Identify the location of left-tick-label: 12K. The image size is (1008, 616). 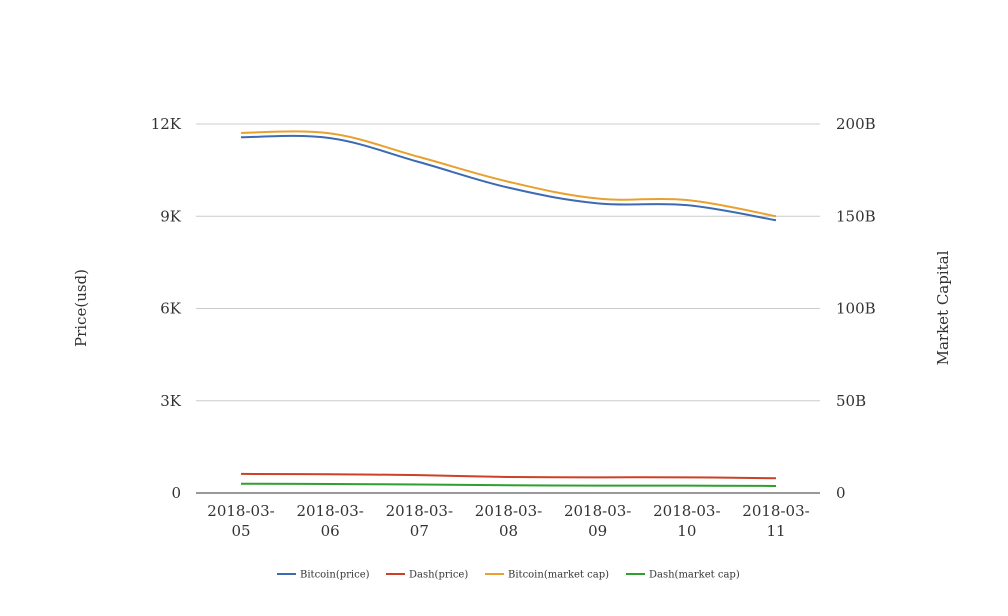
(166, 124).